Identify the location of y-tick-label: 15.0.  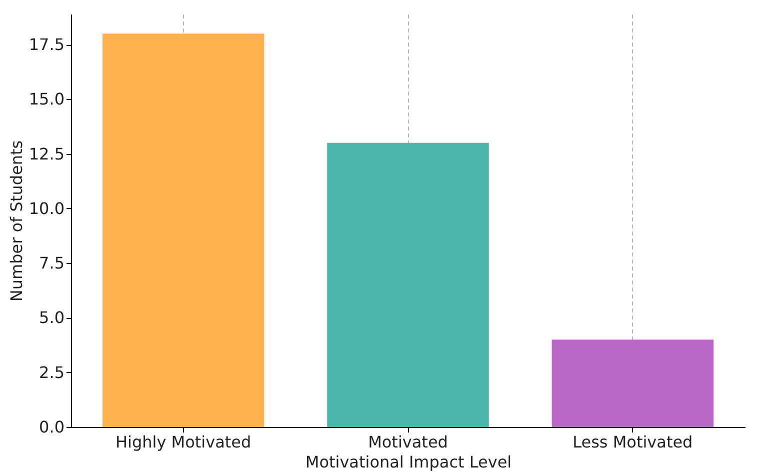
(46, 99).